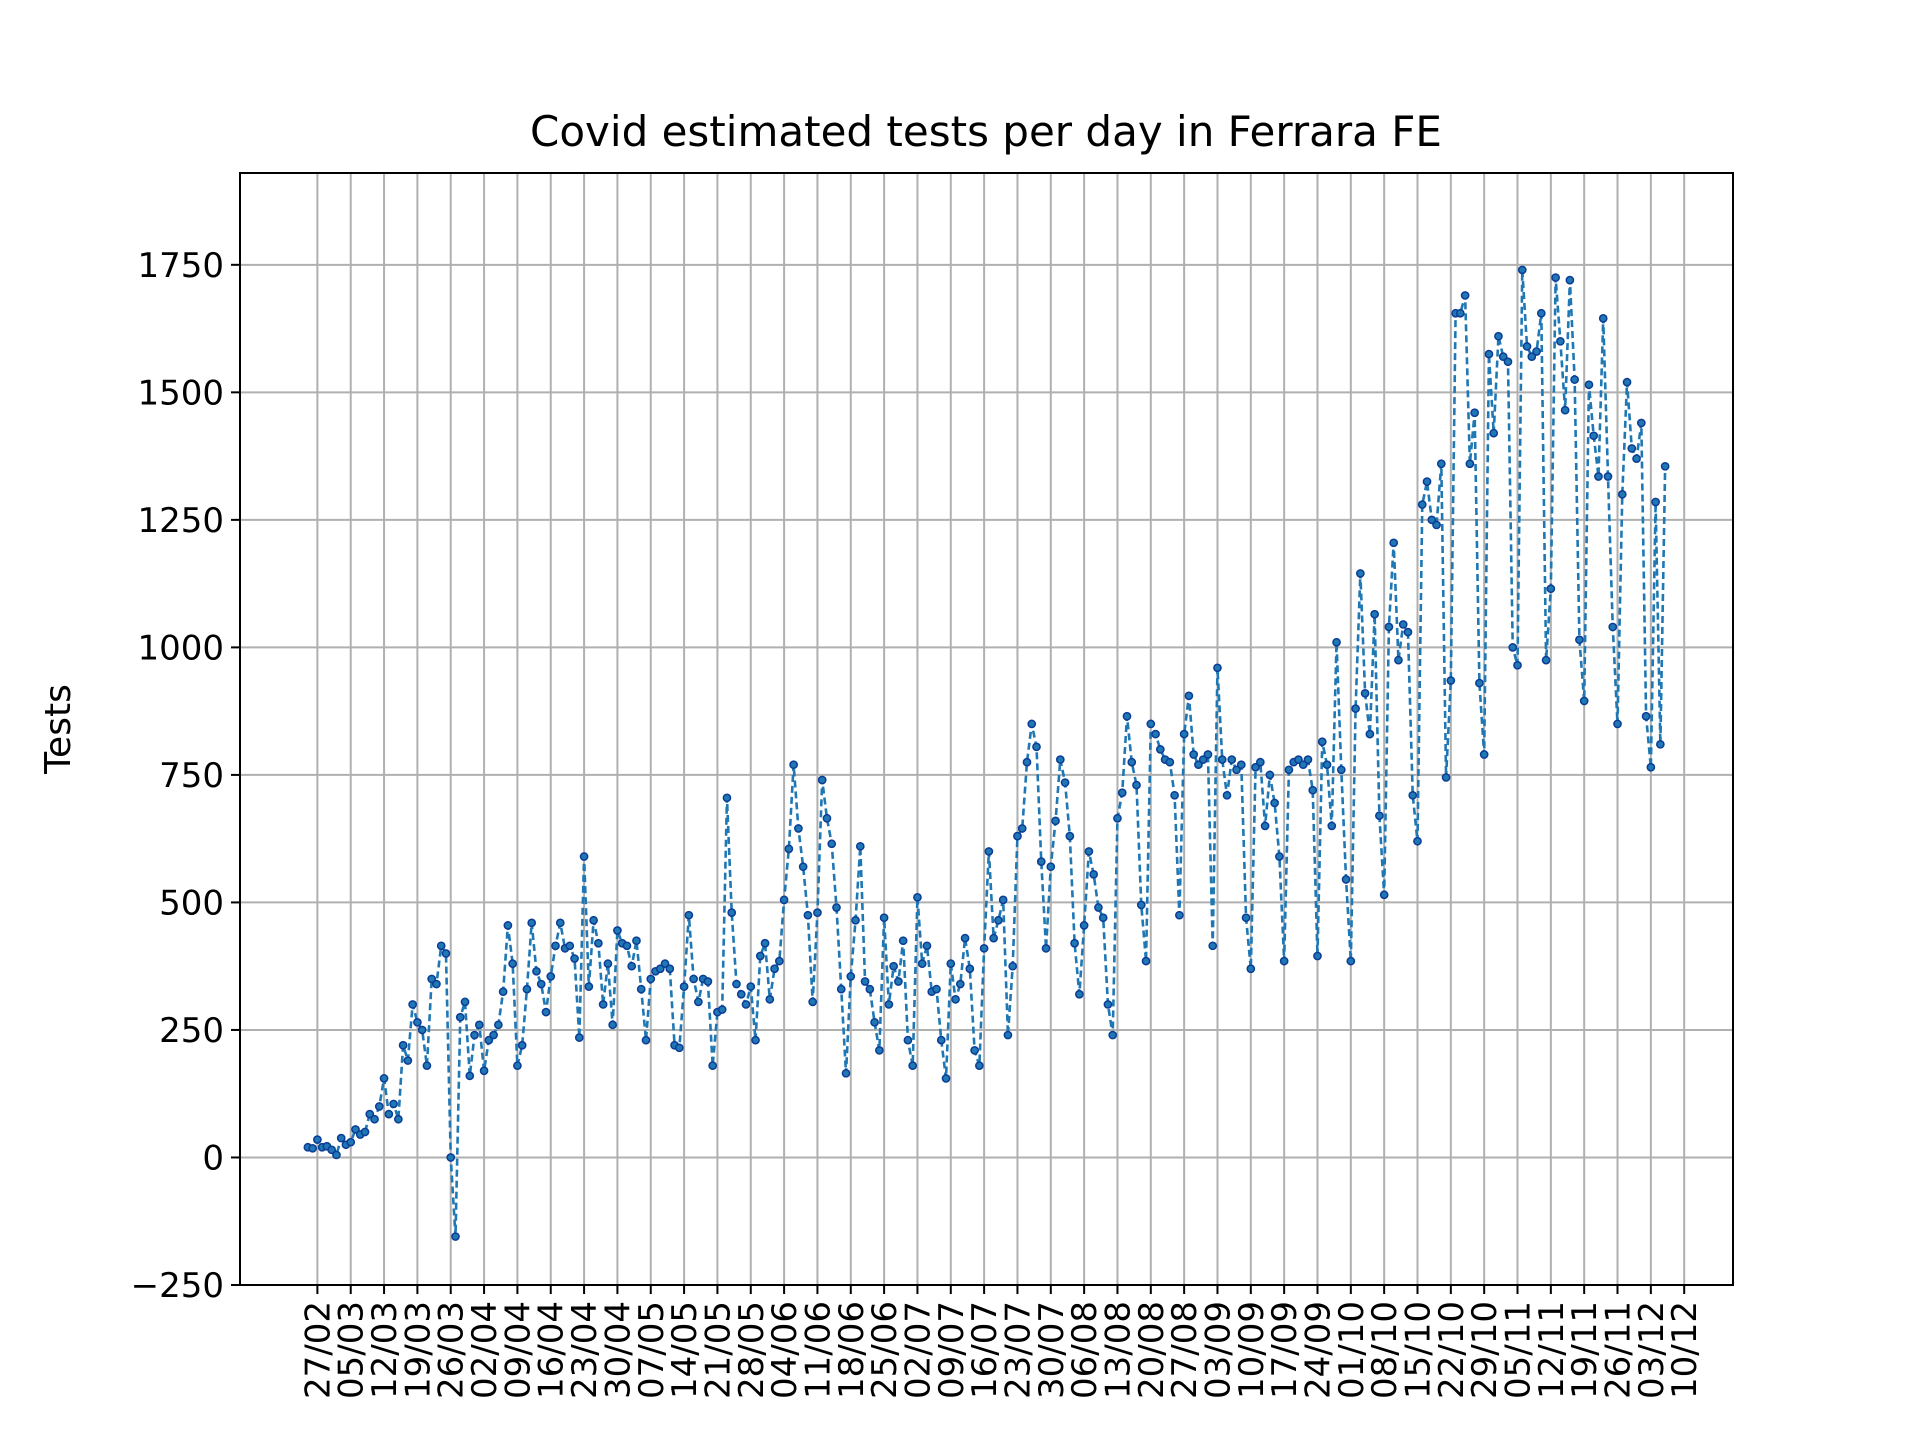  What do you see at coordinates (352, 1350) in the screenshot?
I see `x-tick-label: 05/03` at bounding box center [352, 1350].